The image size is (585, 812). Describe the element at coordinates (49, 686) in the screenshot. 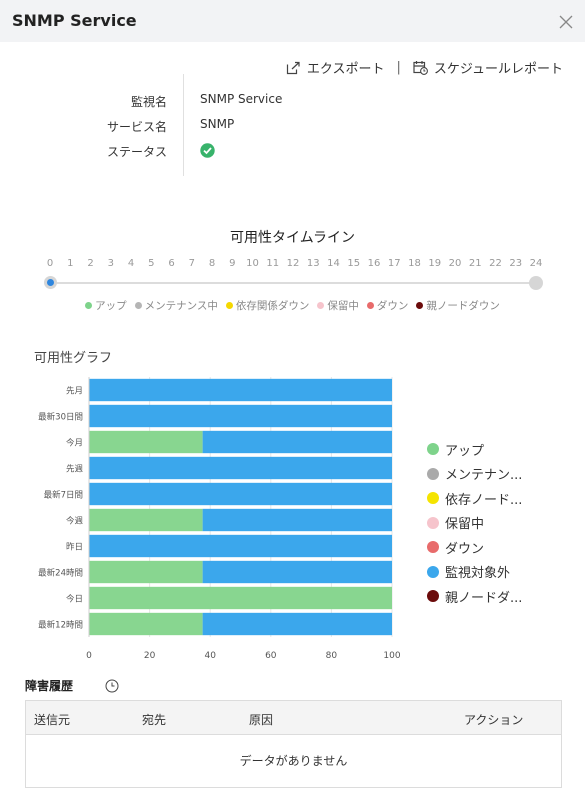

I see `failure-history-title: 障害履歴` at that location.